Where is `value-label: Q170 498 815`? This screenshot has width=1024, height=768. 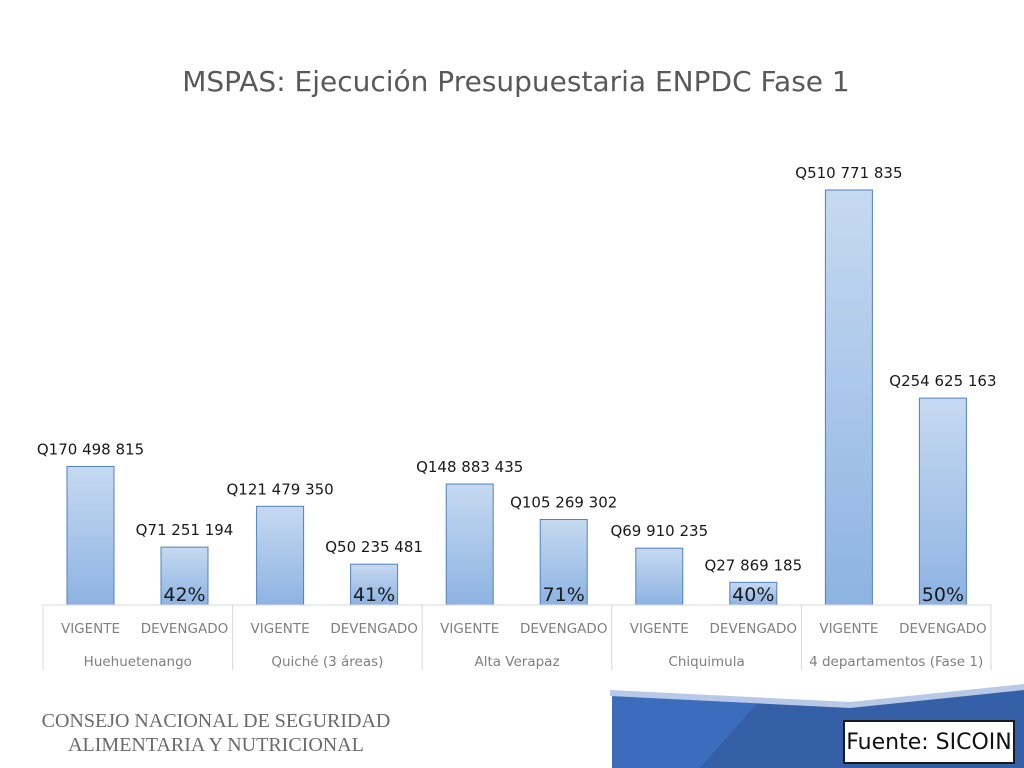
value-label: Q170 498 815 is located at coordinates (90, 449).